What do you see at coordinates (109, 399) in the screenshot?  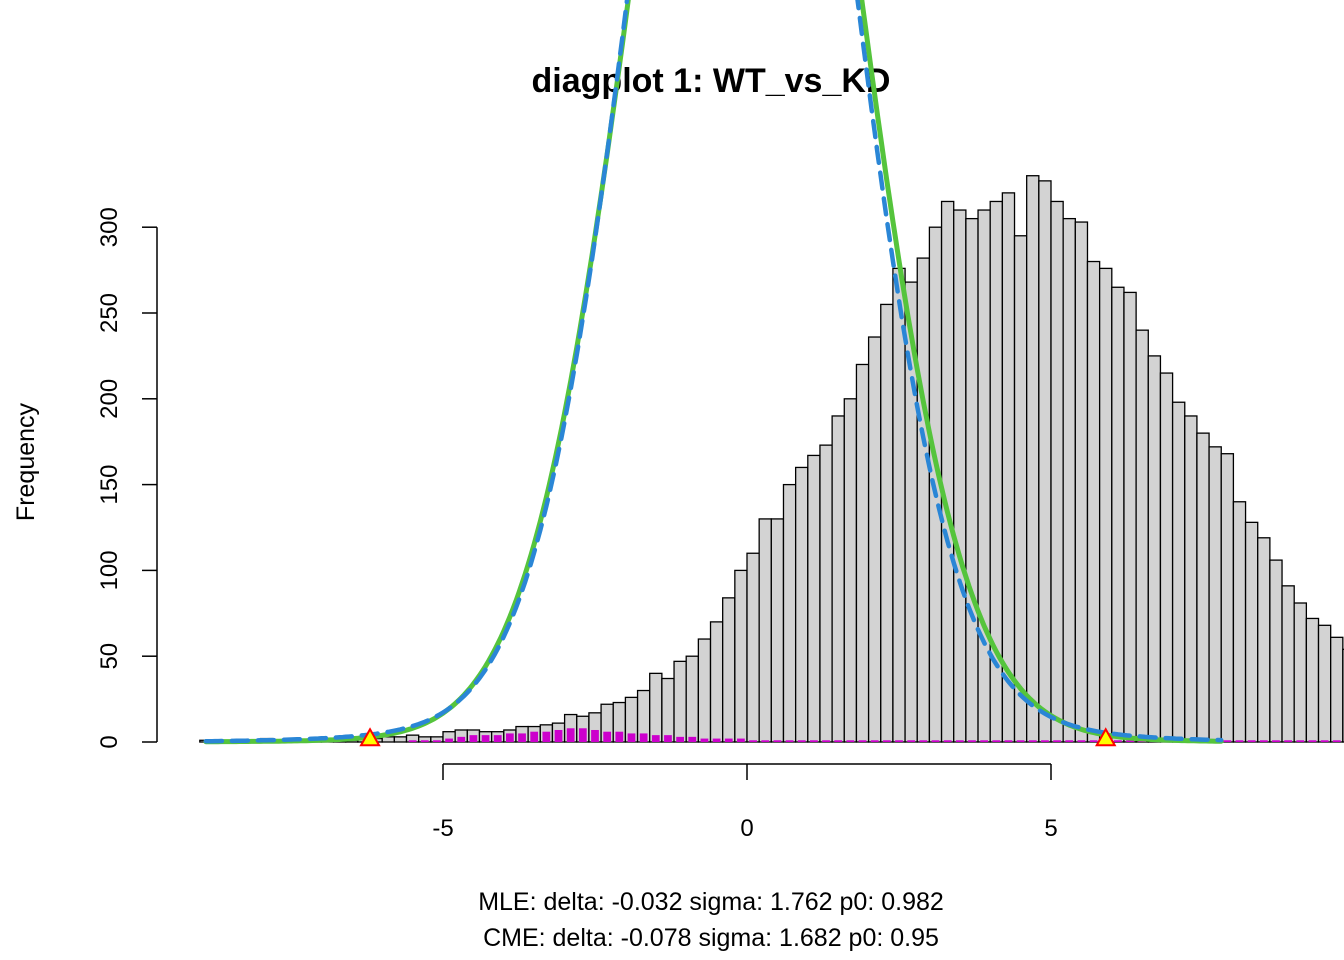 I see `y-tick-label: 200` at bounding box center [109, 399].